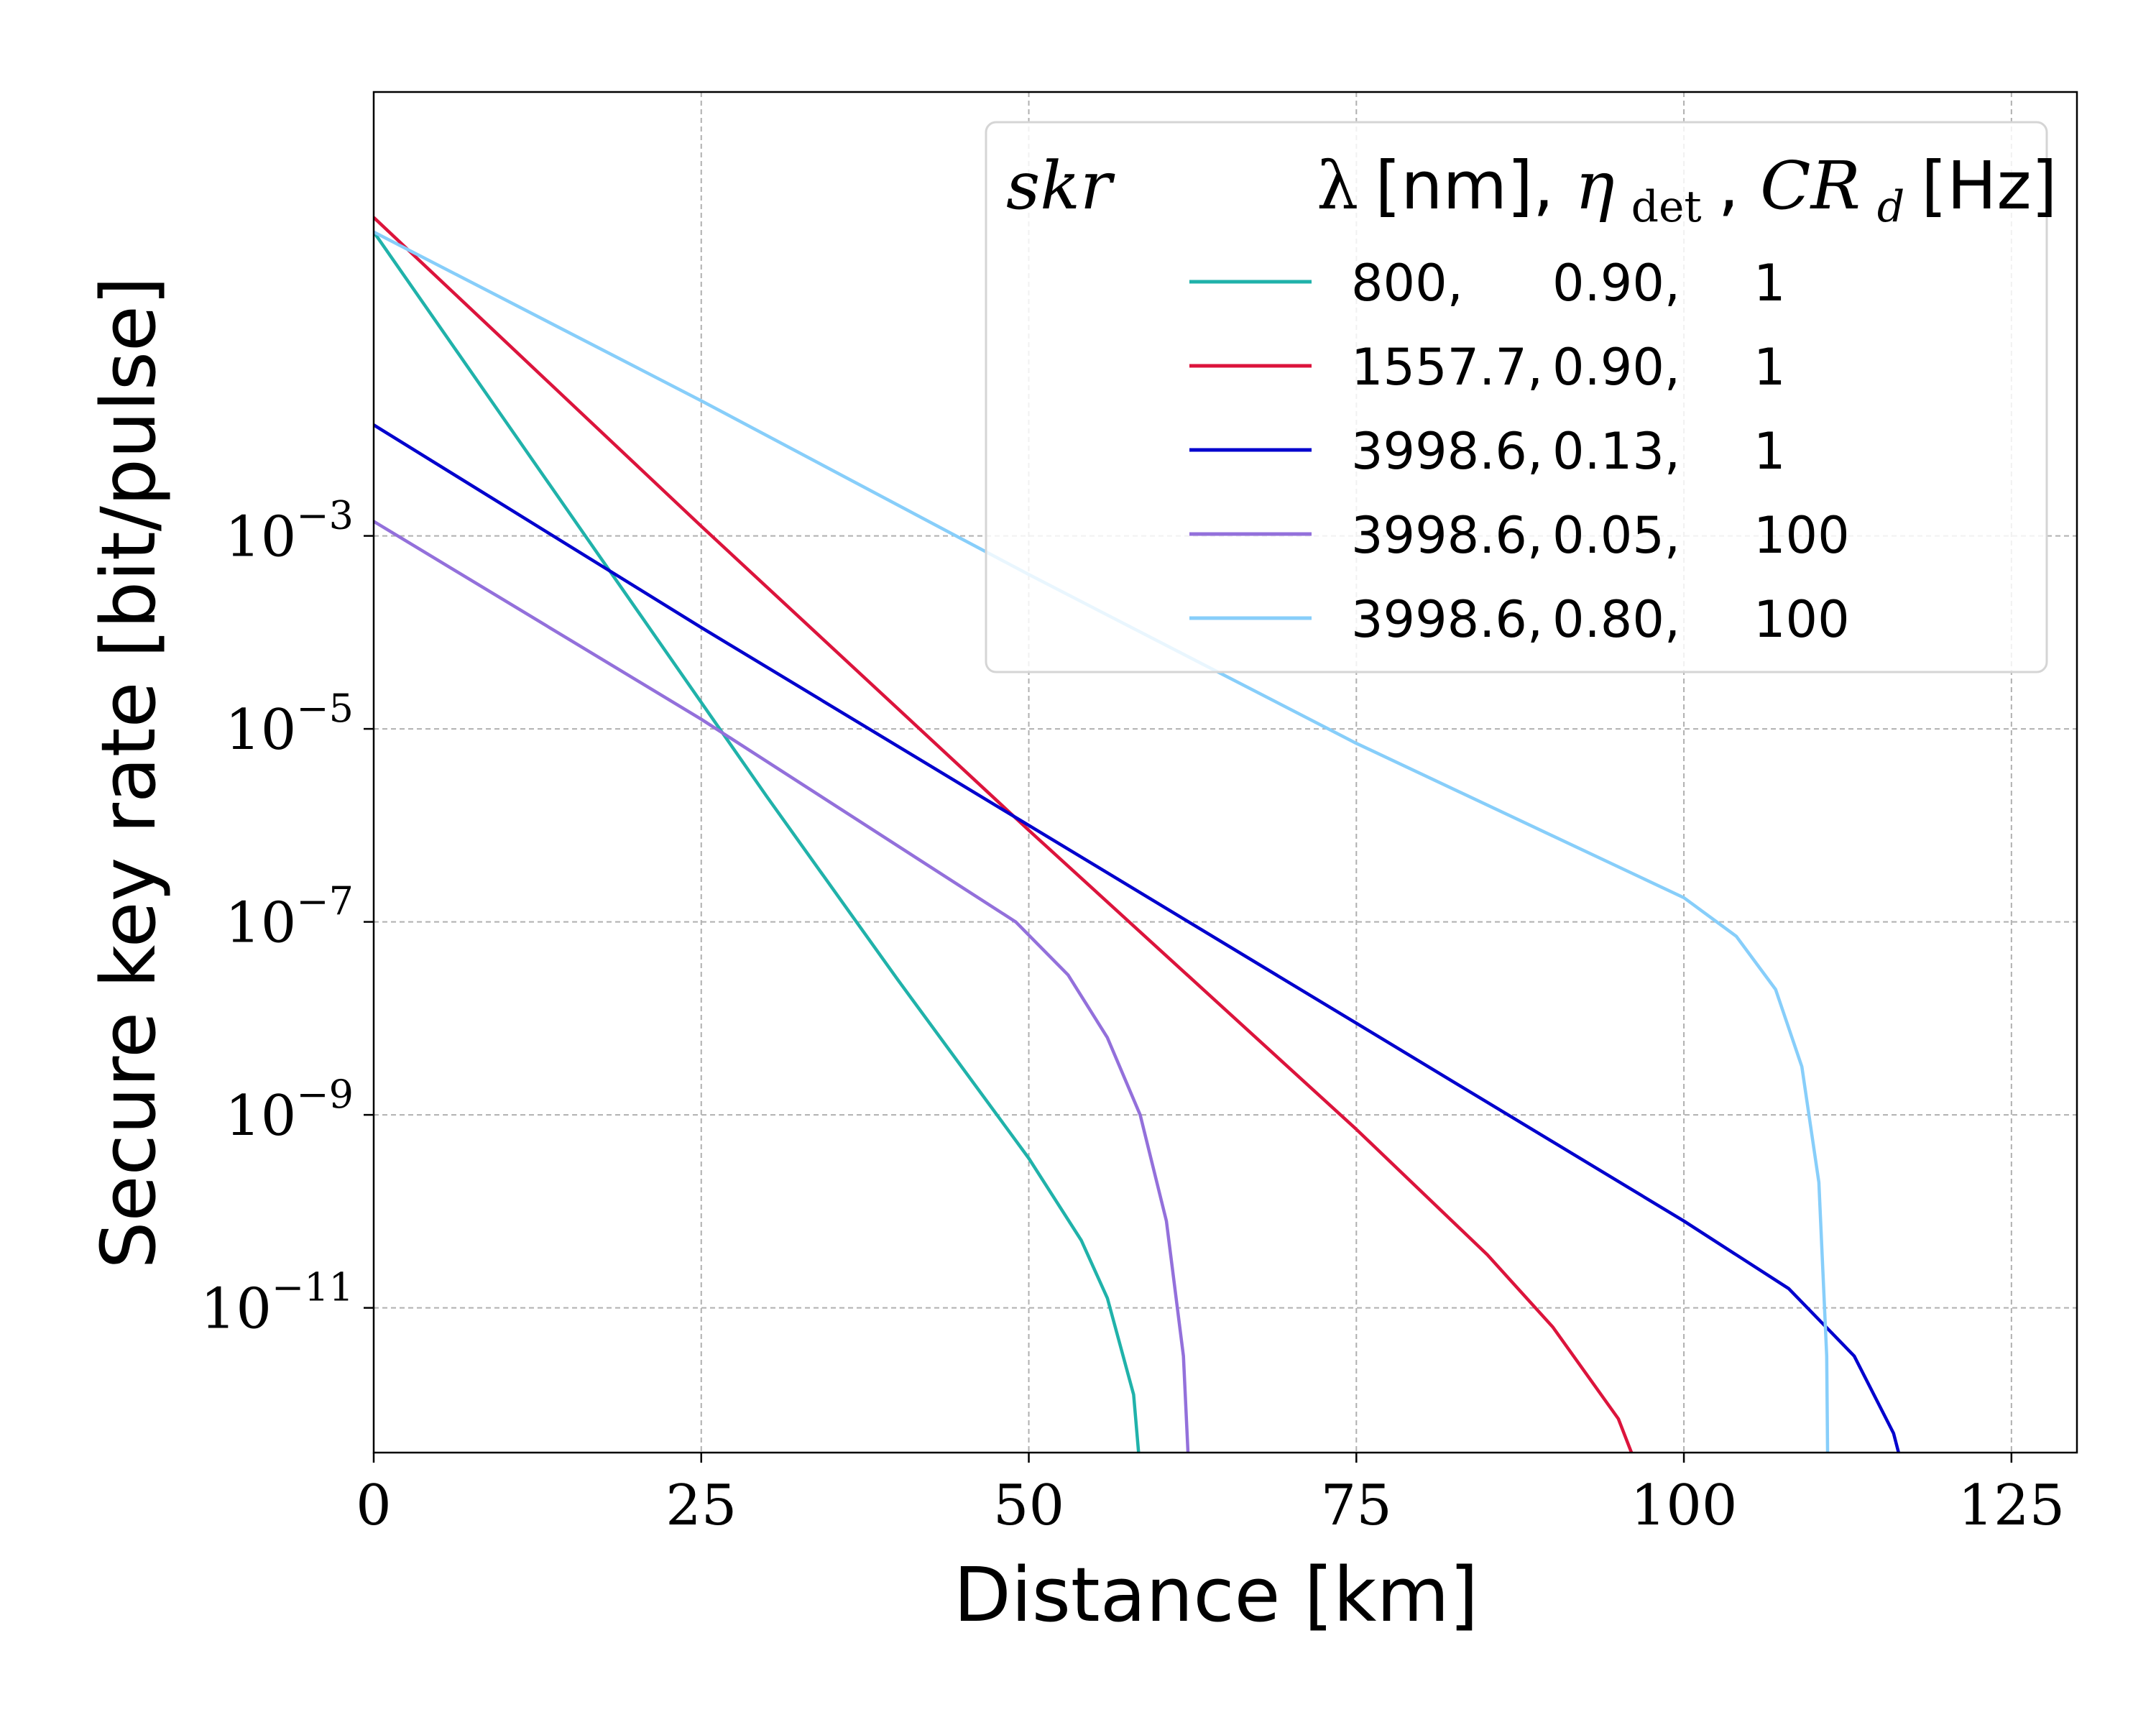 The width and height of the screenshot is (2156, 1725). What do you see at coordinates (1770, 451) in the screenshot?
I see `legend-label-3-col3: 1` at bounding box center [1770, 451].